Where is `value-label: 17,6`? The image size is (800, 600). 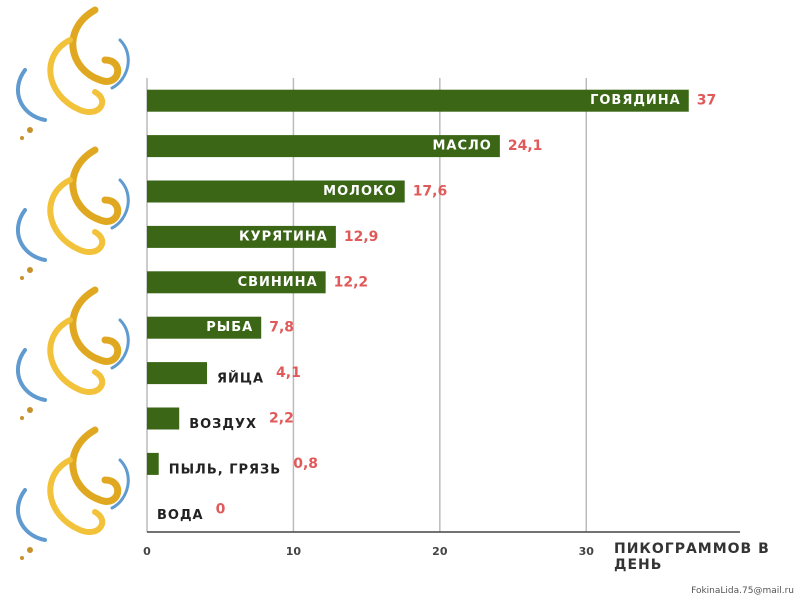
value-label: 17,6 is located at coordinates (430, 192).